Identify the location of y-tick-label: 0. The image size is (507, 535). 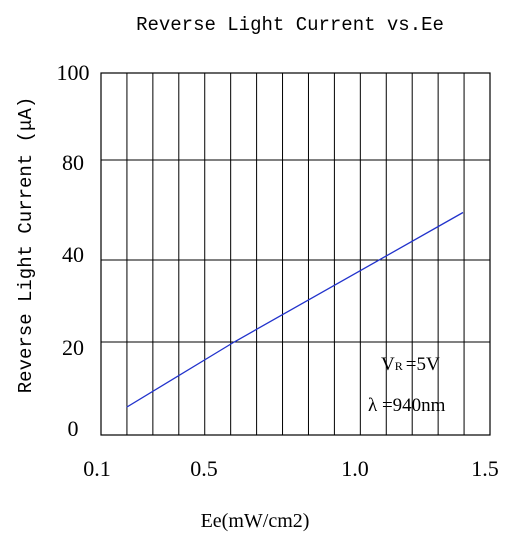
(73, 428).